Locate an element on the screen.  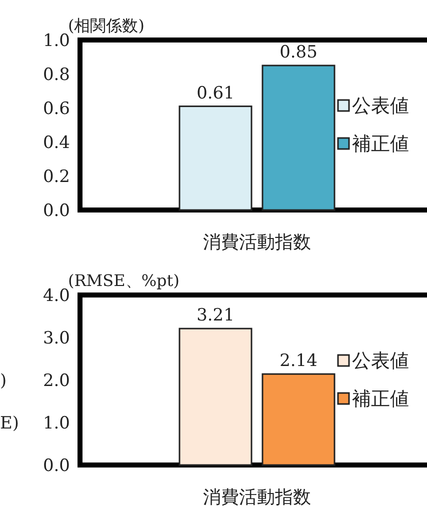
y-axis-title: (RMSE、%pt) is located at coordinates (124, 280).